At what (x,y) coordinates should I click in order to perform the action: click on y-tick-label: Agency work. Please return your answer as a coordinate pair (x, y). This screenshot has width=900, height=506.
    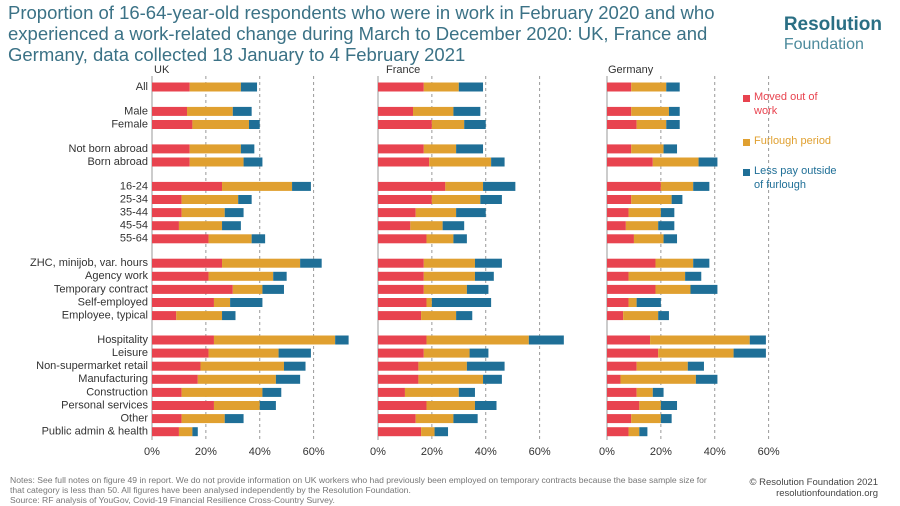
    Looking at the image, I should click on (116, 276).